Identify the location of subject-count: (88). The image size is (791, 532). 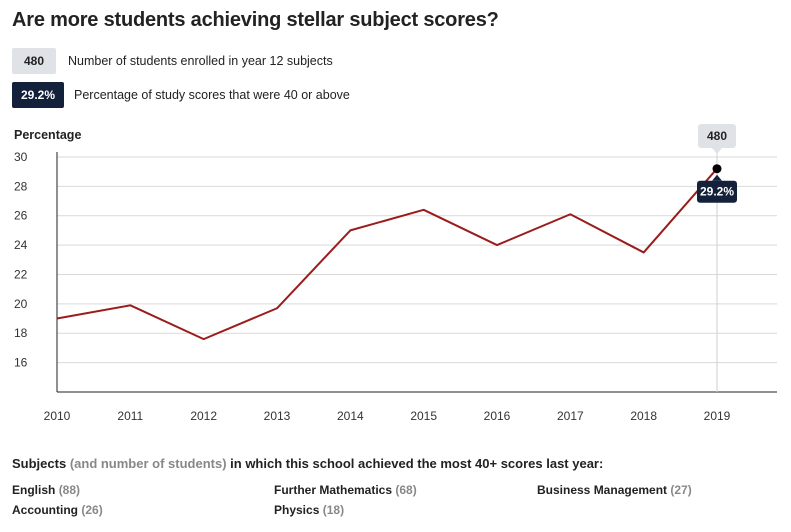
(69, 490).